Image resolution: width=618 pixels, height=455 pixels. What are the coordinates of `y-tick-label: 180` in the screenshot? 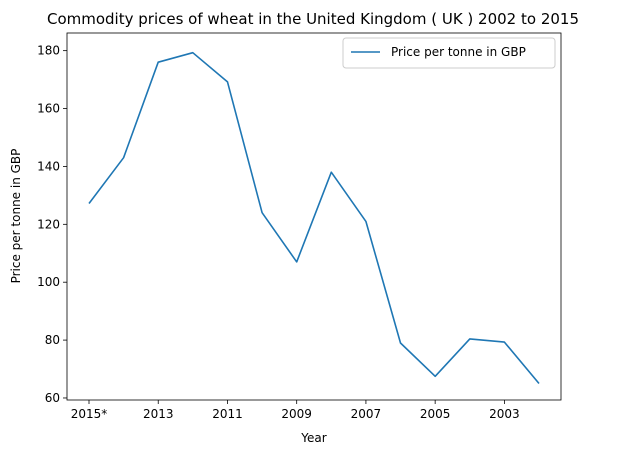 It's located at (48, 51).